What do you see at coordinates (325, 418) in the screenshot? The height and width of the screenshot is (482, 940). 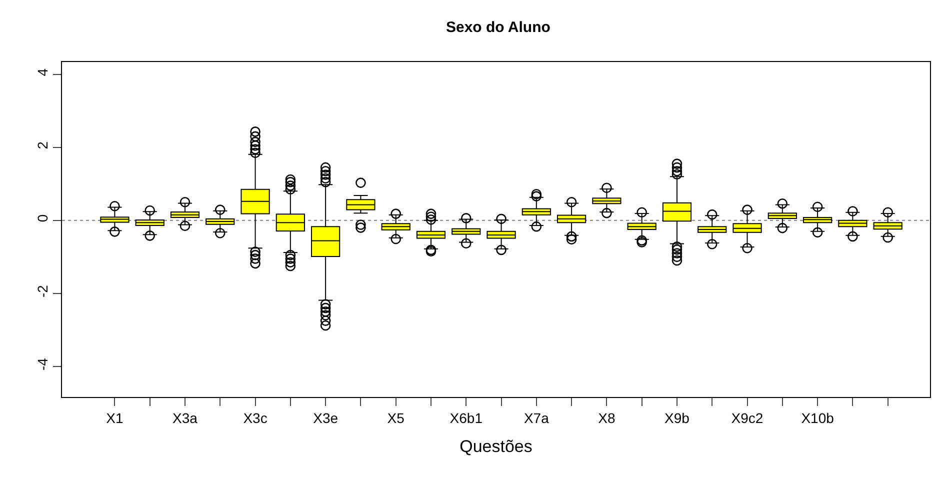 I see `x-tick-label: X3e` at bounding box center [325, 418].